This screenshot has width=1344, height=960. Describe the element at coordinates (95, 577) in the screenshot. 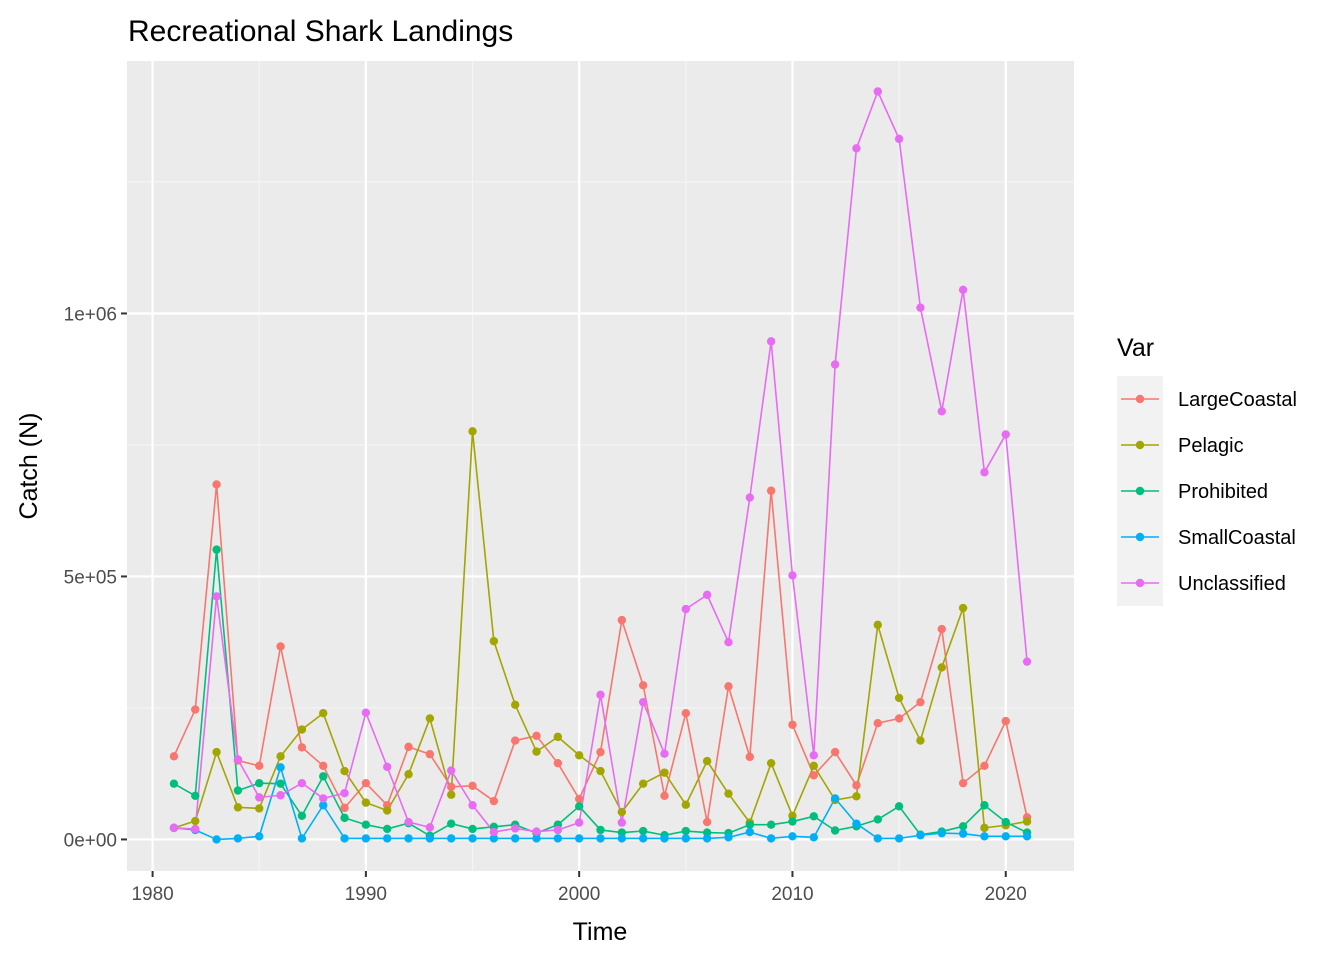

I see `y-axis: 0e+00 5e+05 1e+06` at that location.